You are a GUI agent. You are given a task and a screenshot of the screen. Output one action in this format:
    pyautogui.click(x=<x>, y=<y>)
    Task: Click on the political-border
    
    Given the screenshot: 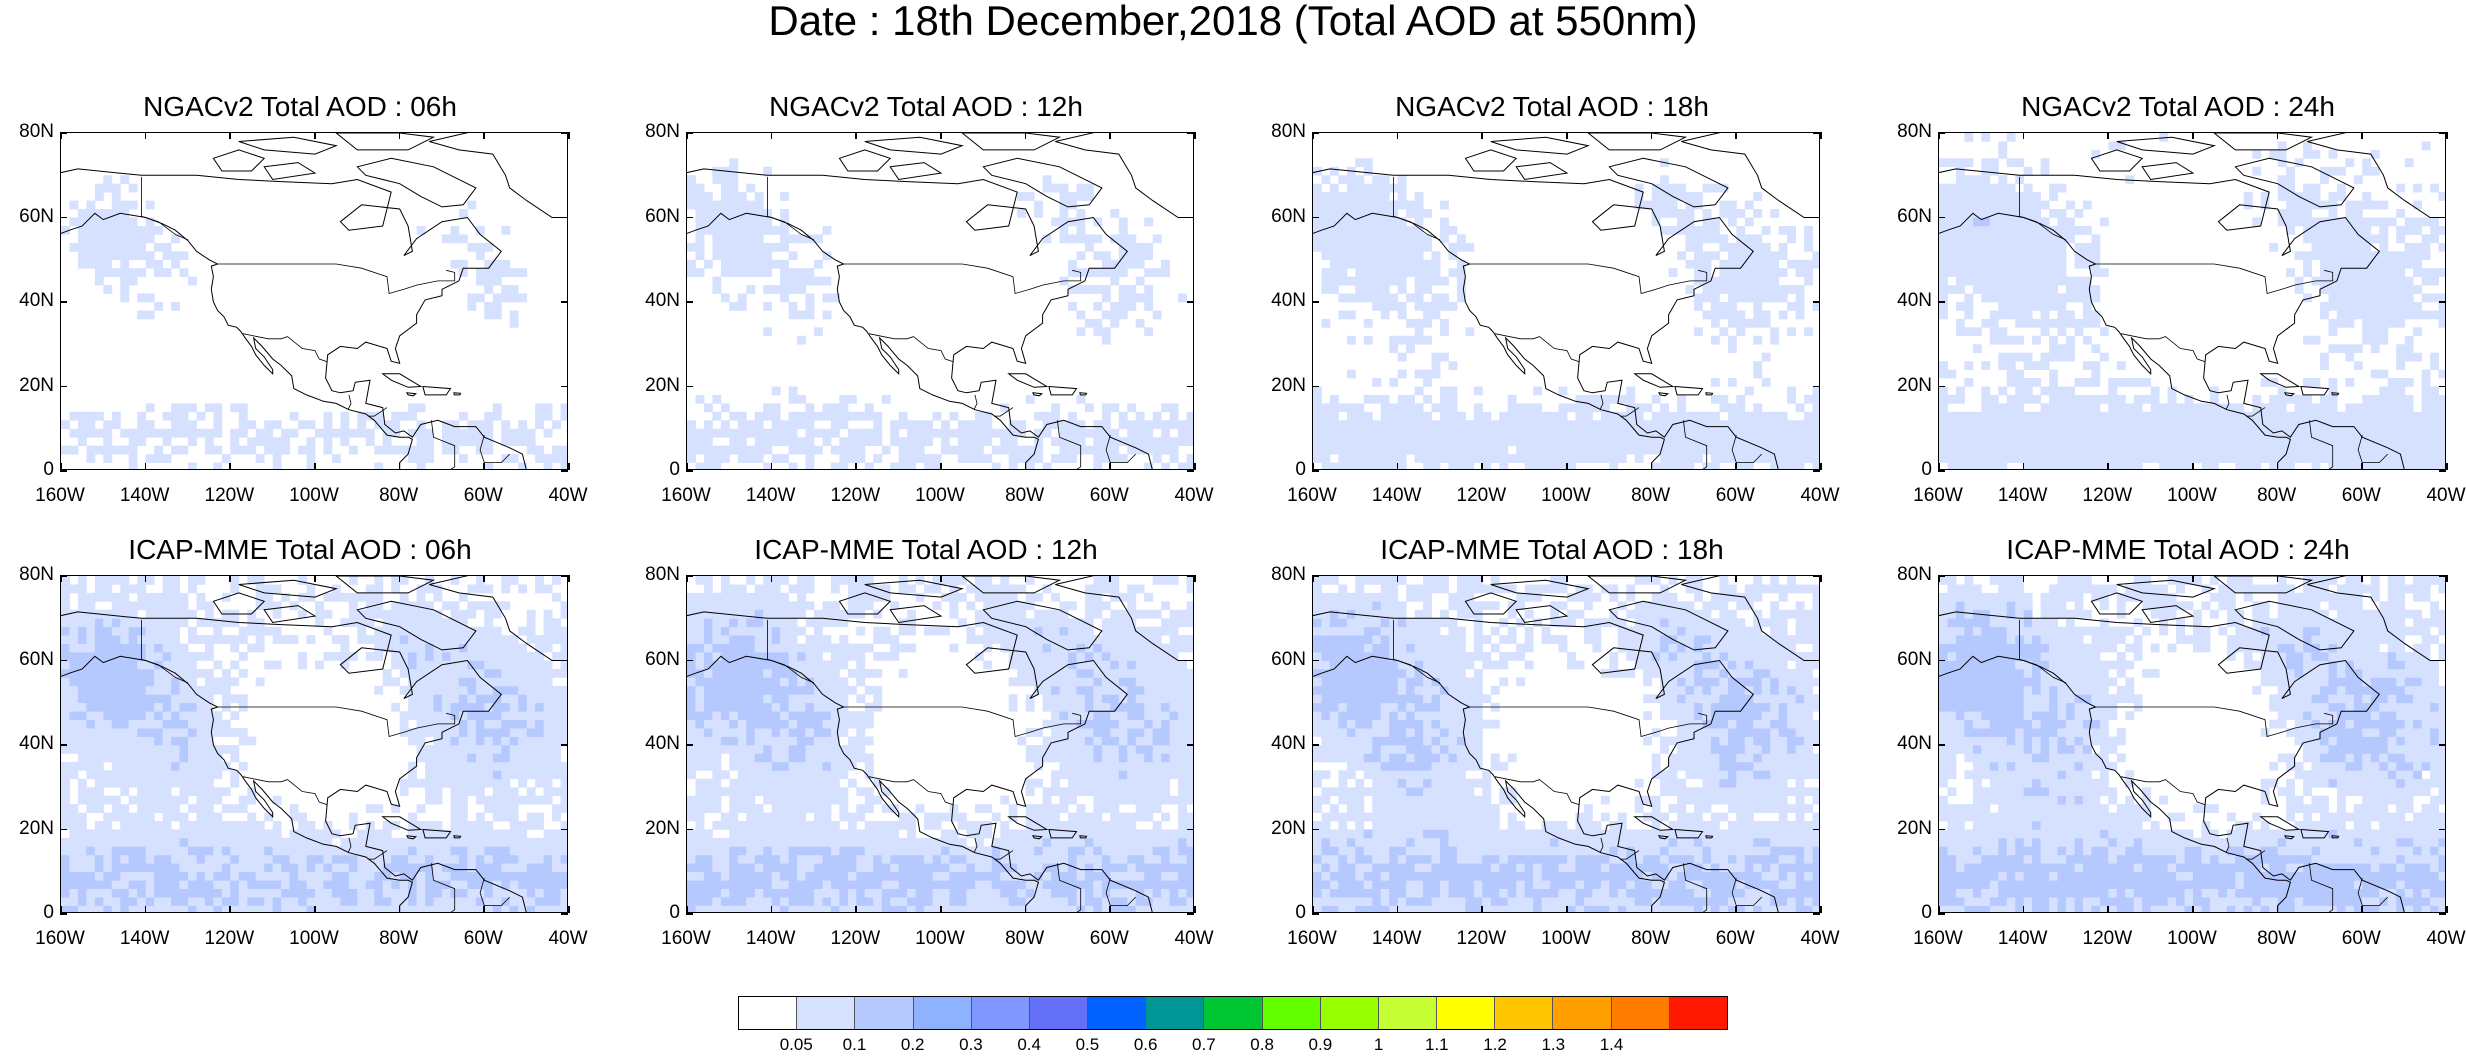 What is the action you would take?
    pyautogui.click(x=285, y=790)
    